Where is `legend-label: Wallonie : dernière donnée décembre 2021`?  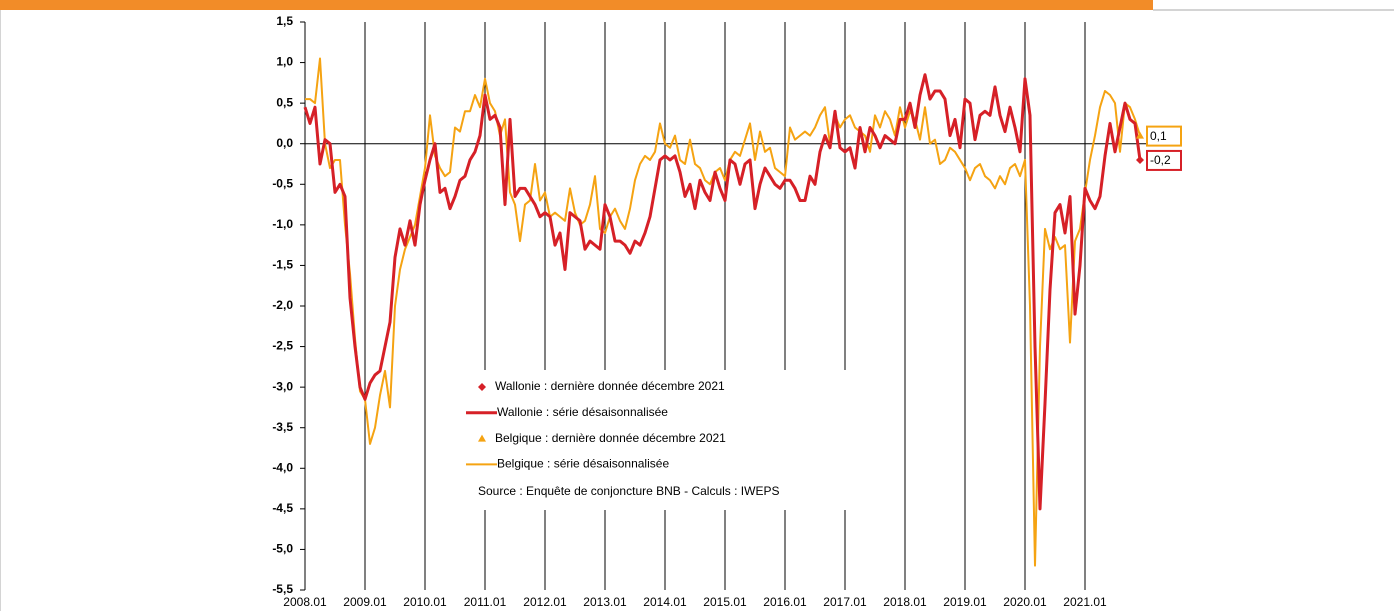 legend-label: Wallonie : dernière donnée décembre 2021 is located at coordinates (610, 386).